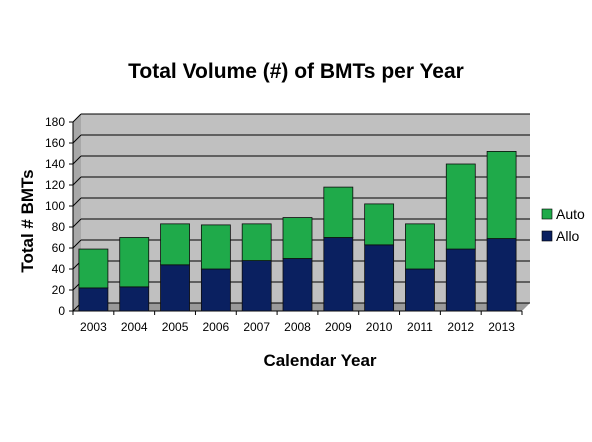 This screenshot has width=592, height=442. What do you see at coordinates (175, 244) in the screenshot?
I see `bar-auto-2005` at bounding box center [175, 244].